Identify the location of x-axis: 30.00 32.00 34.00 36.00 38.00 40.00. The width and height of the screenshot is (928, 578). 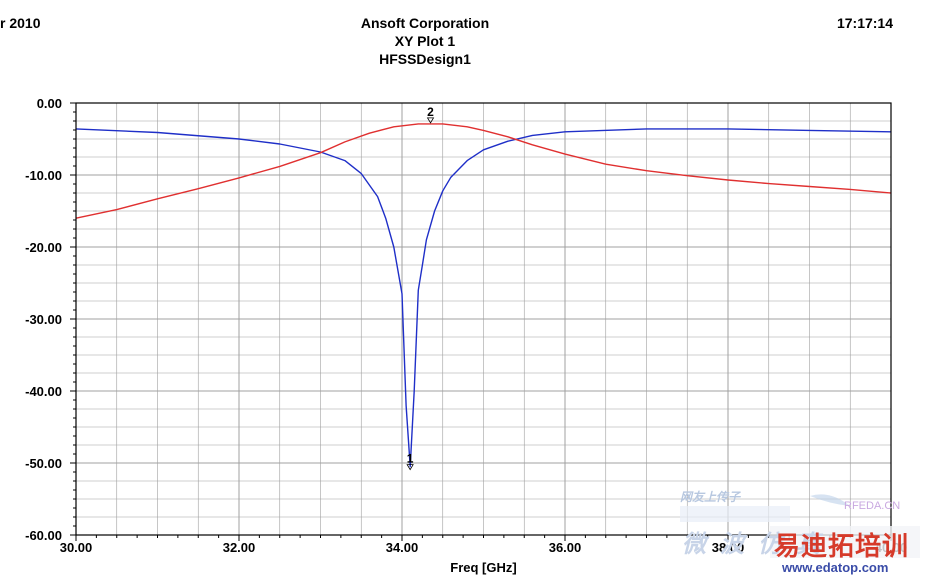
(484, 547).